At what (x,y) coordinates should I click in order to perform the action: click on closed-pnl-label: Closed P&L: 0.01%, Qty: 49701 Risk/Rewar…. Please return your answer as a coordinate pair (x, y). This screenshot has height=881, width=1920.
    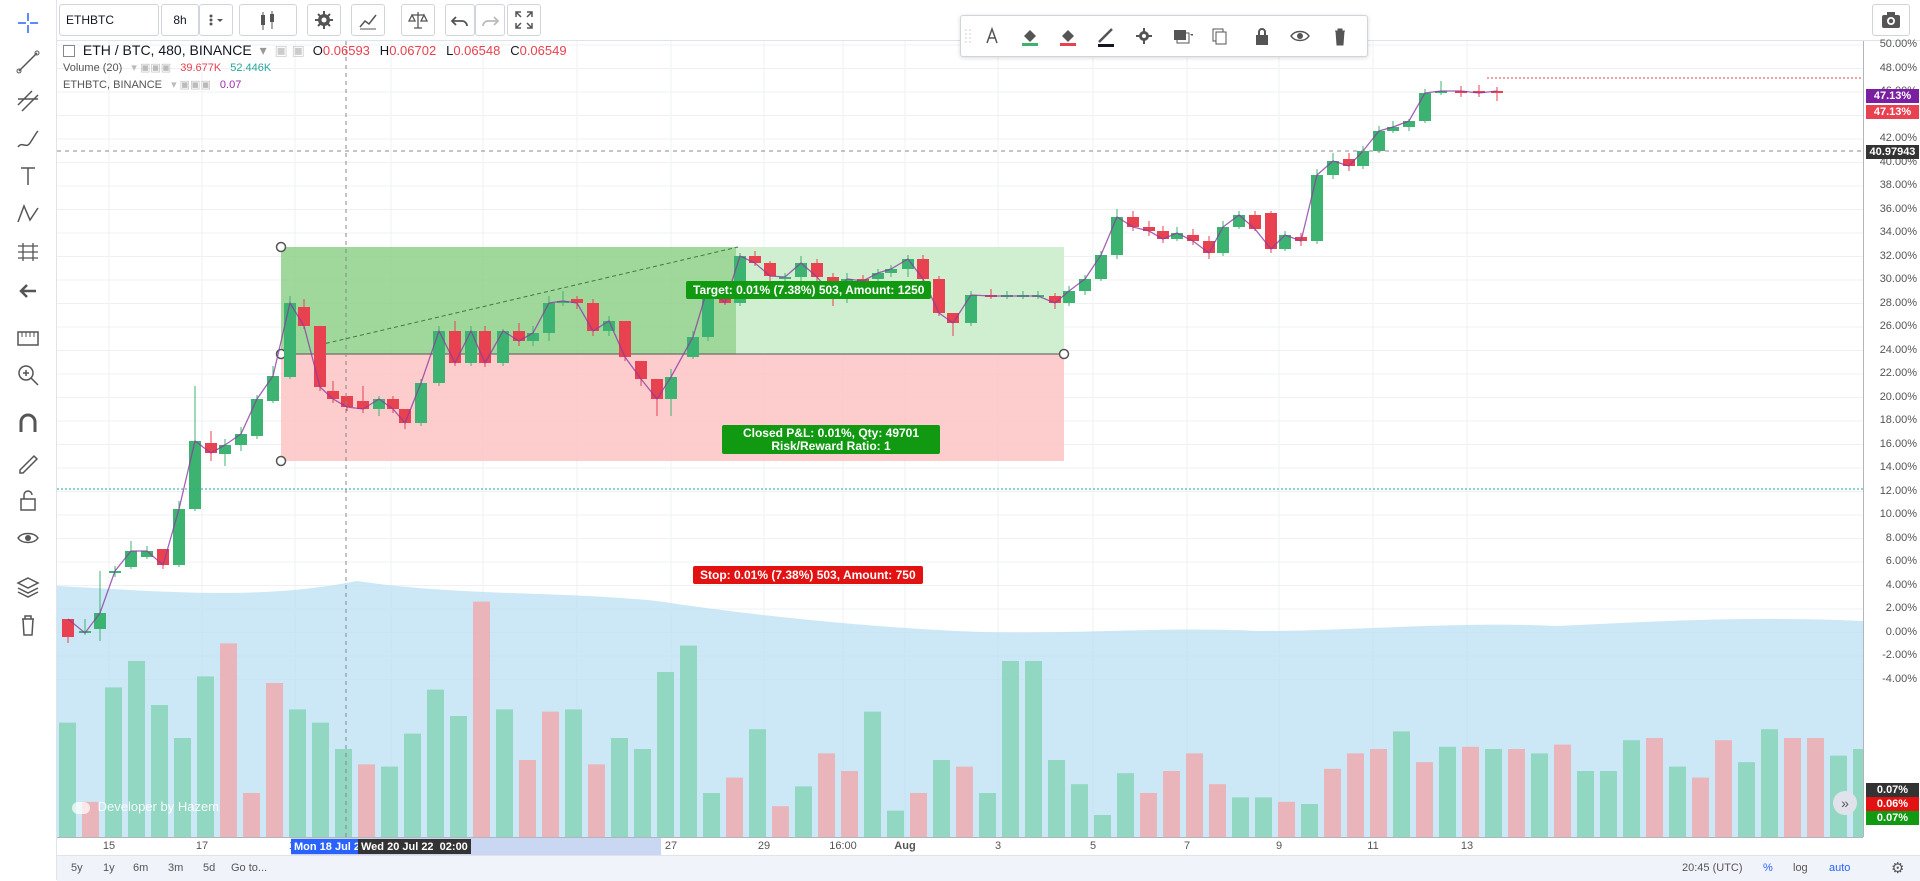
    Looking at the image, I should click on (831, 439).